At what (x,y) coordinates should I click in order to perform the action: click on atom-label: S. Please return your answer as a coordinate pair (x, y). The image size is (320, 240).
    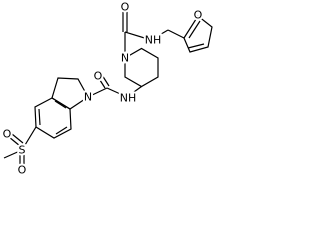
    Looking at the image, I should click on (22, 150).